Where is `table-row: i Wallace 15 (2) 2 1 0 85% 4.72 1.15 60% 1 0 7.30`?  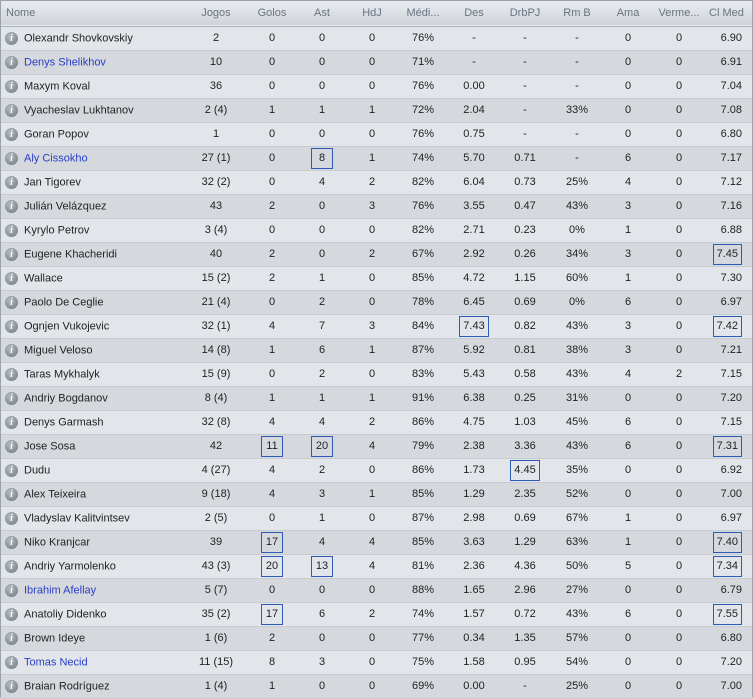 table-row: i Wallace 15 (2) 2 1 0 85% 4.72 1.15 60% 1 0 7.30 is located at coordinates (376, 278).